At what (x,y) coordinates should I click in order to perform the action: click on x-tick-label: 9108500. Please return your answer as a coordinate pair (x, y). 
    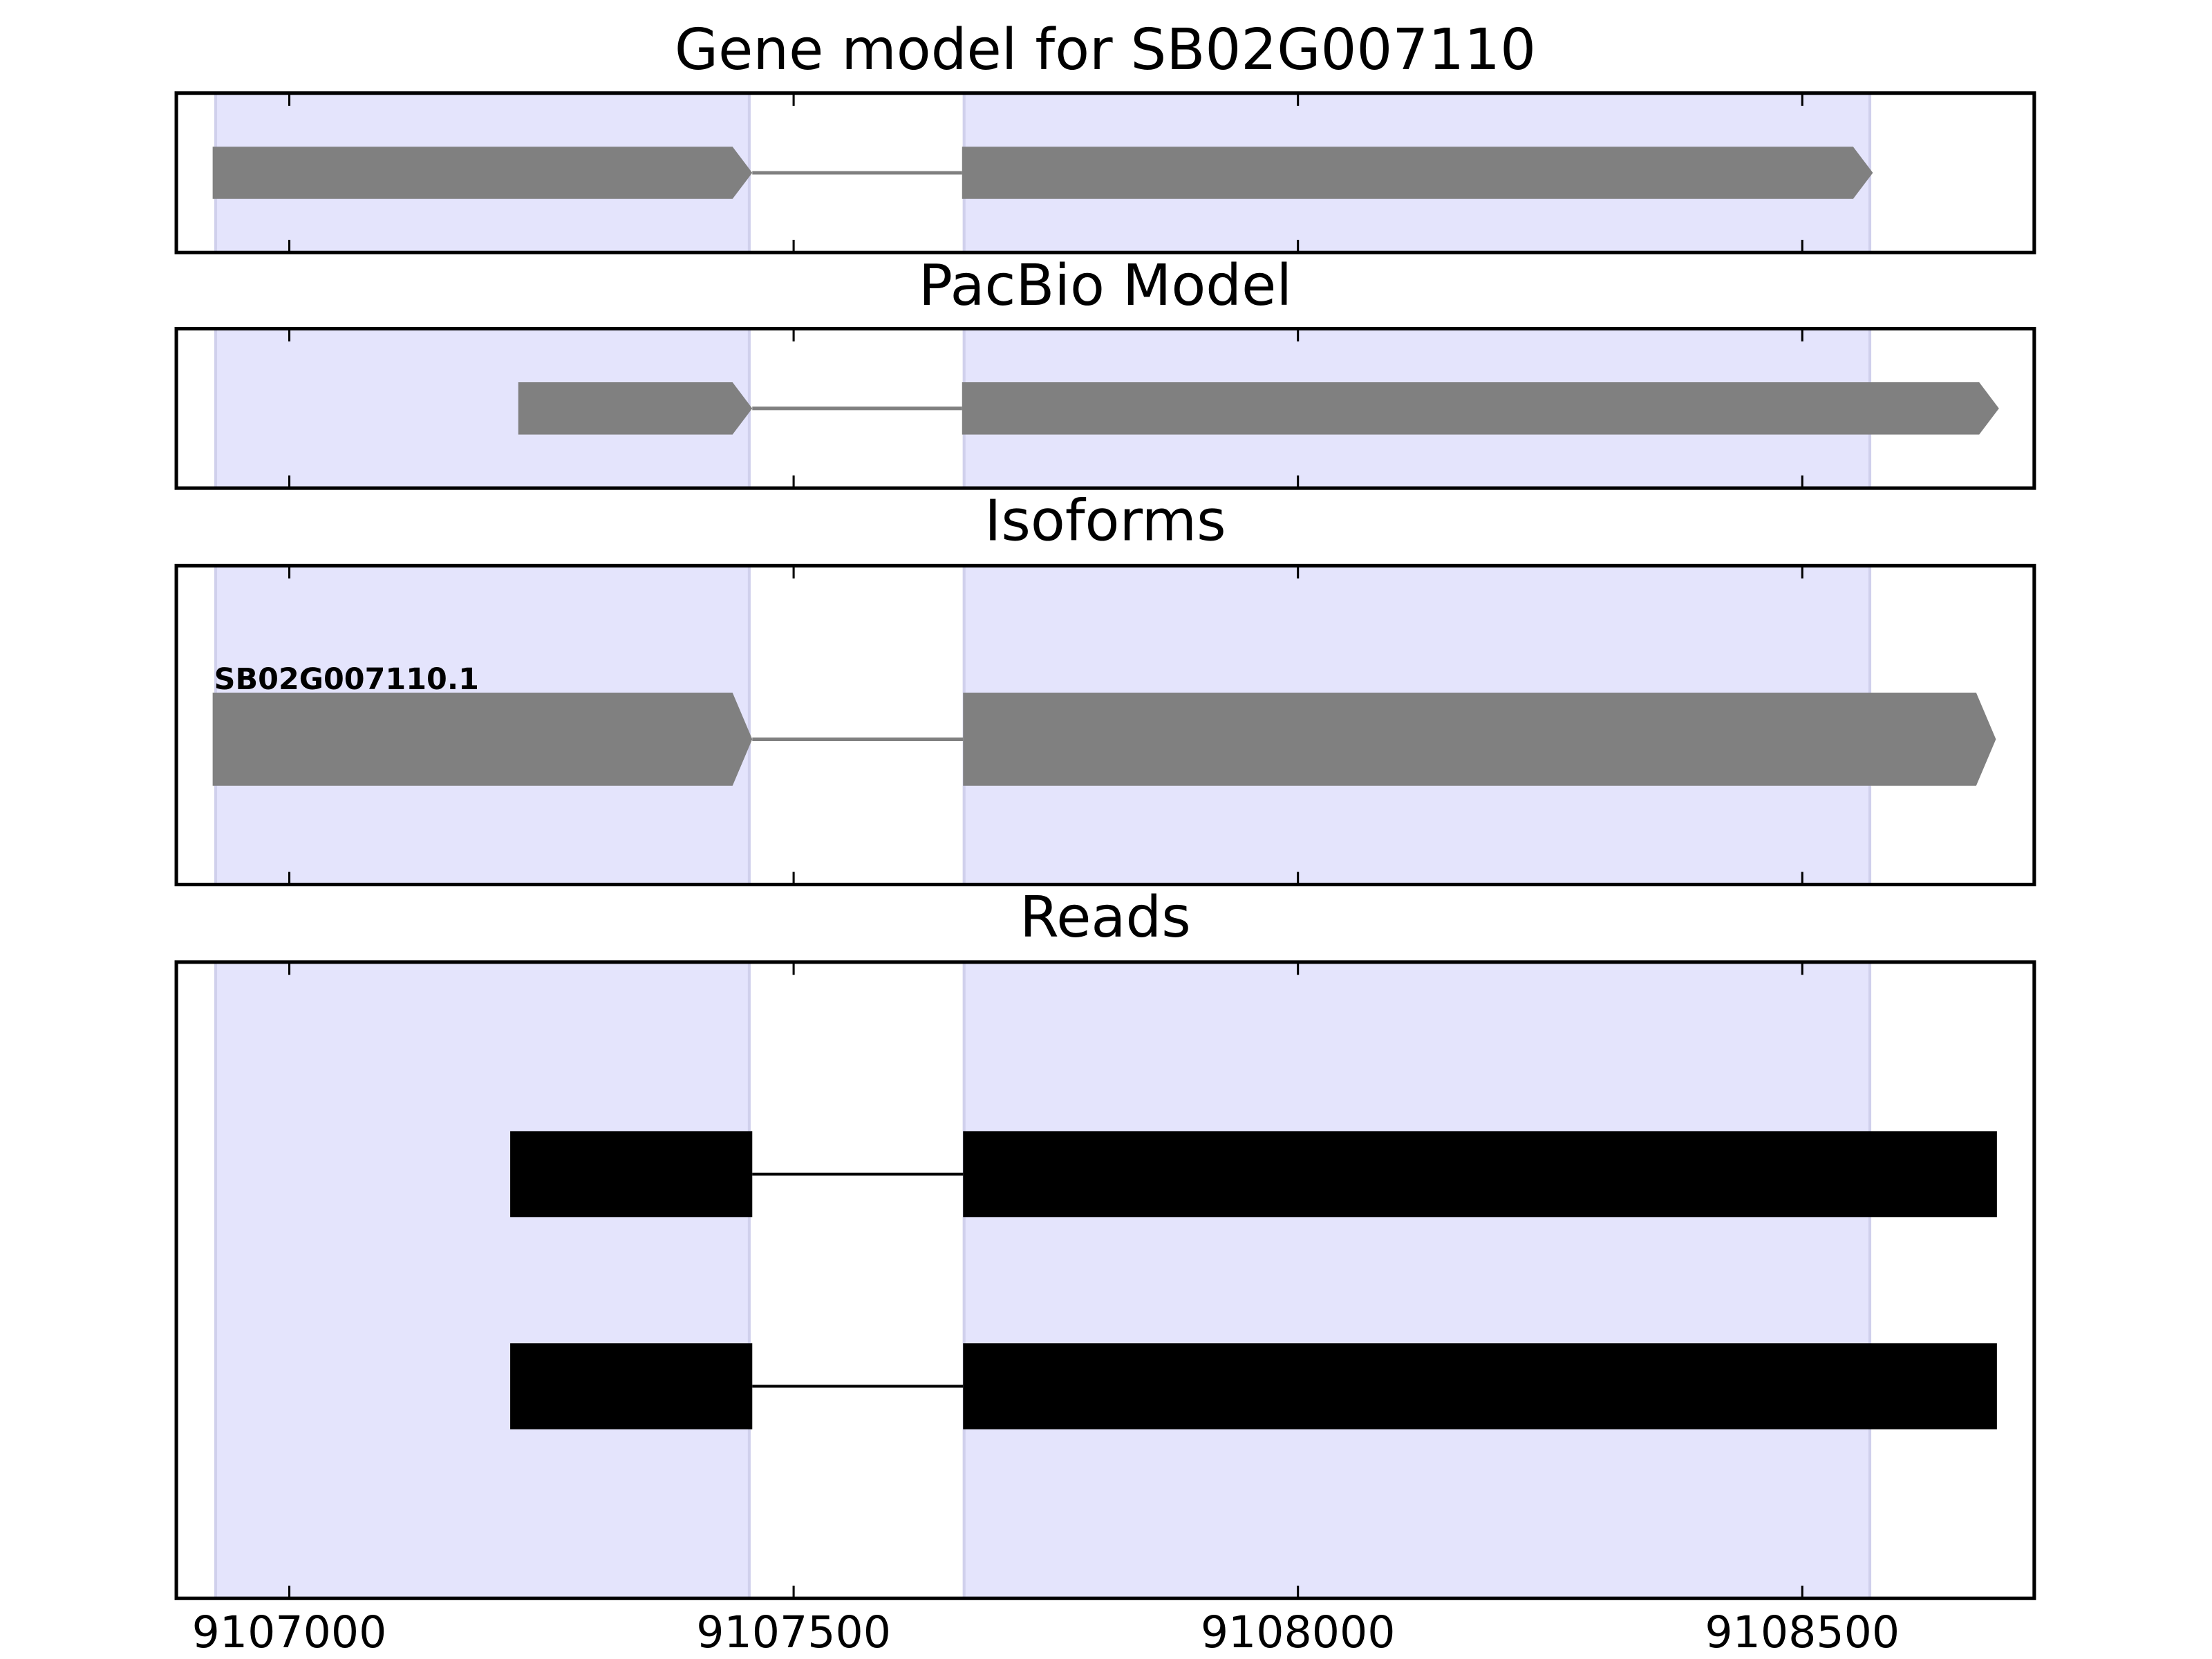
    Looking at the image, I should click on (1802, 1632).